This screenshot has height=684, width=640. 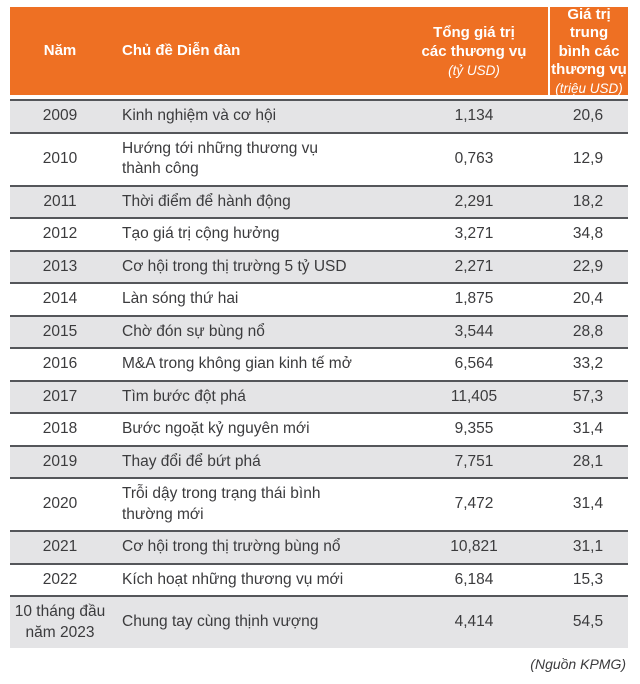 I want to click on cell-total-value: 6,184, so click(x=474, y=579).